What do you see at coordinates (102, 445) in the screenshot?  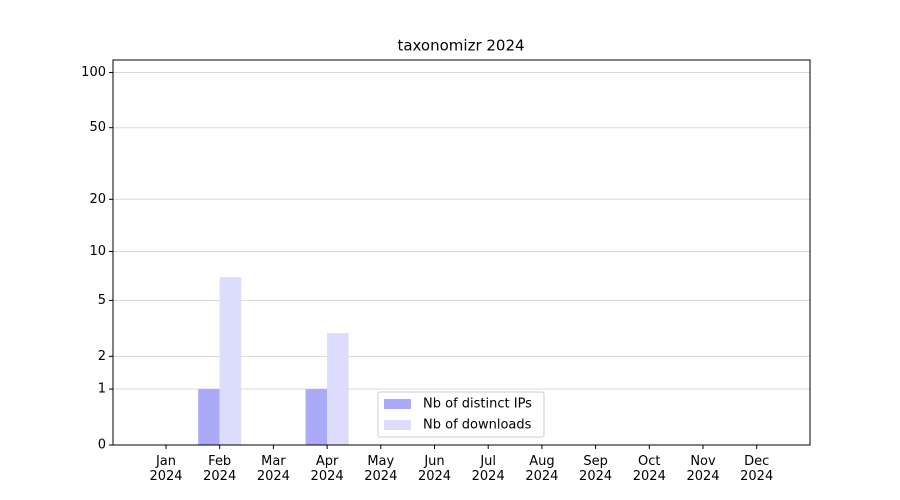 I see `y-tick-label: 0` at bounding box center [102, 445].